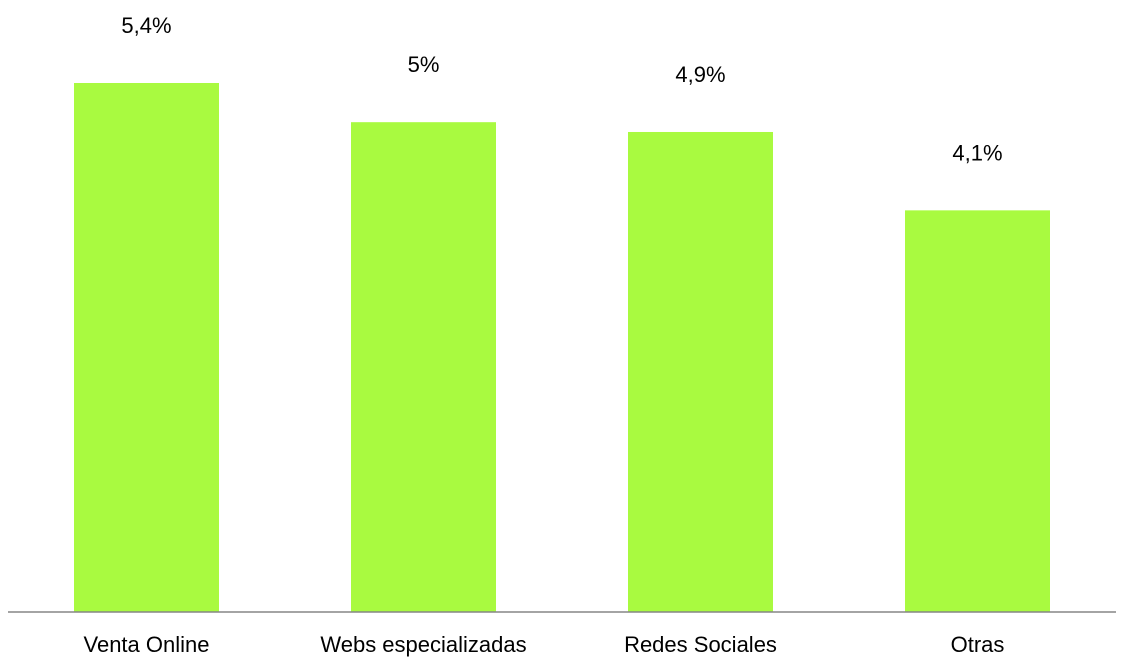 This screenshot has width=1124, height=664. I want to click on data-label-redes-sociales: 4,9%, so click(700, 74).